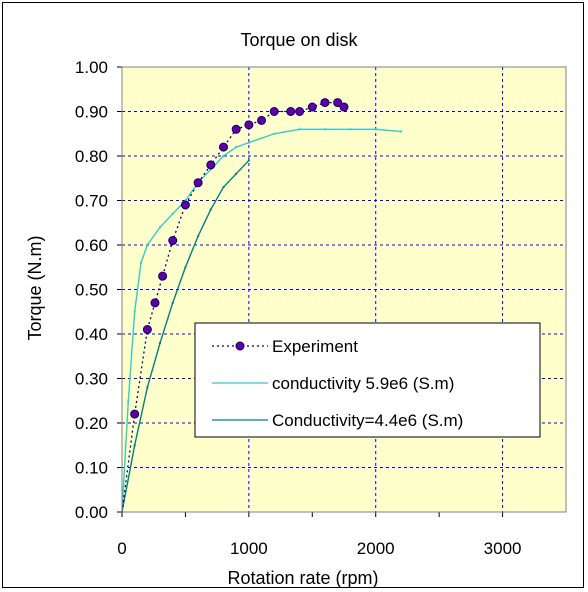 Image resolution: width=588 pixels, height=592 pixels. I want to click on y-tick-label: 0.80, so click(91, 156).